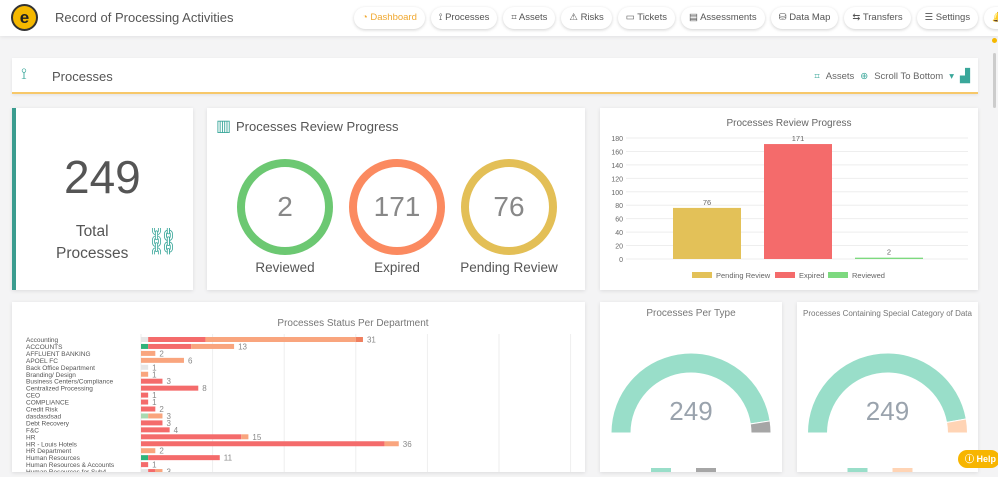 This screenshot has height=477, width=998. I want to click on scroll-indicator-dot, so click(994, 40).